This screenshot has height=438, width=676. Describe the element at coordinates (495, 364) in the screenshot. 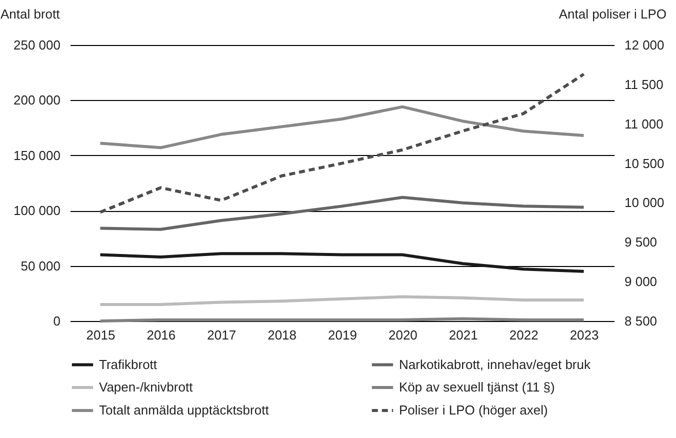

I see `legend-label: Narkotikabrott, innehav/eget bruk` at that location.